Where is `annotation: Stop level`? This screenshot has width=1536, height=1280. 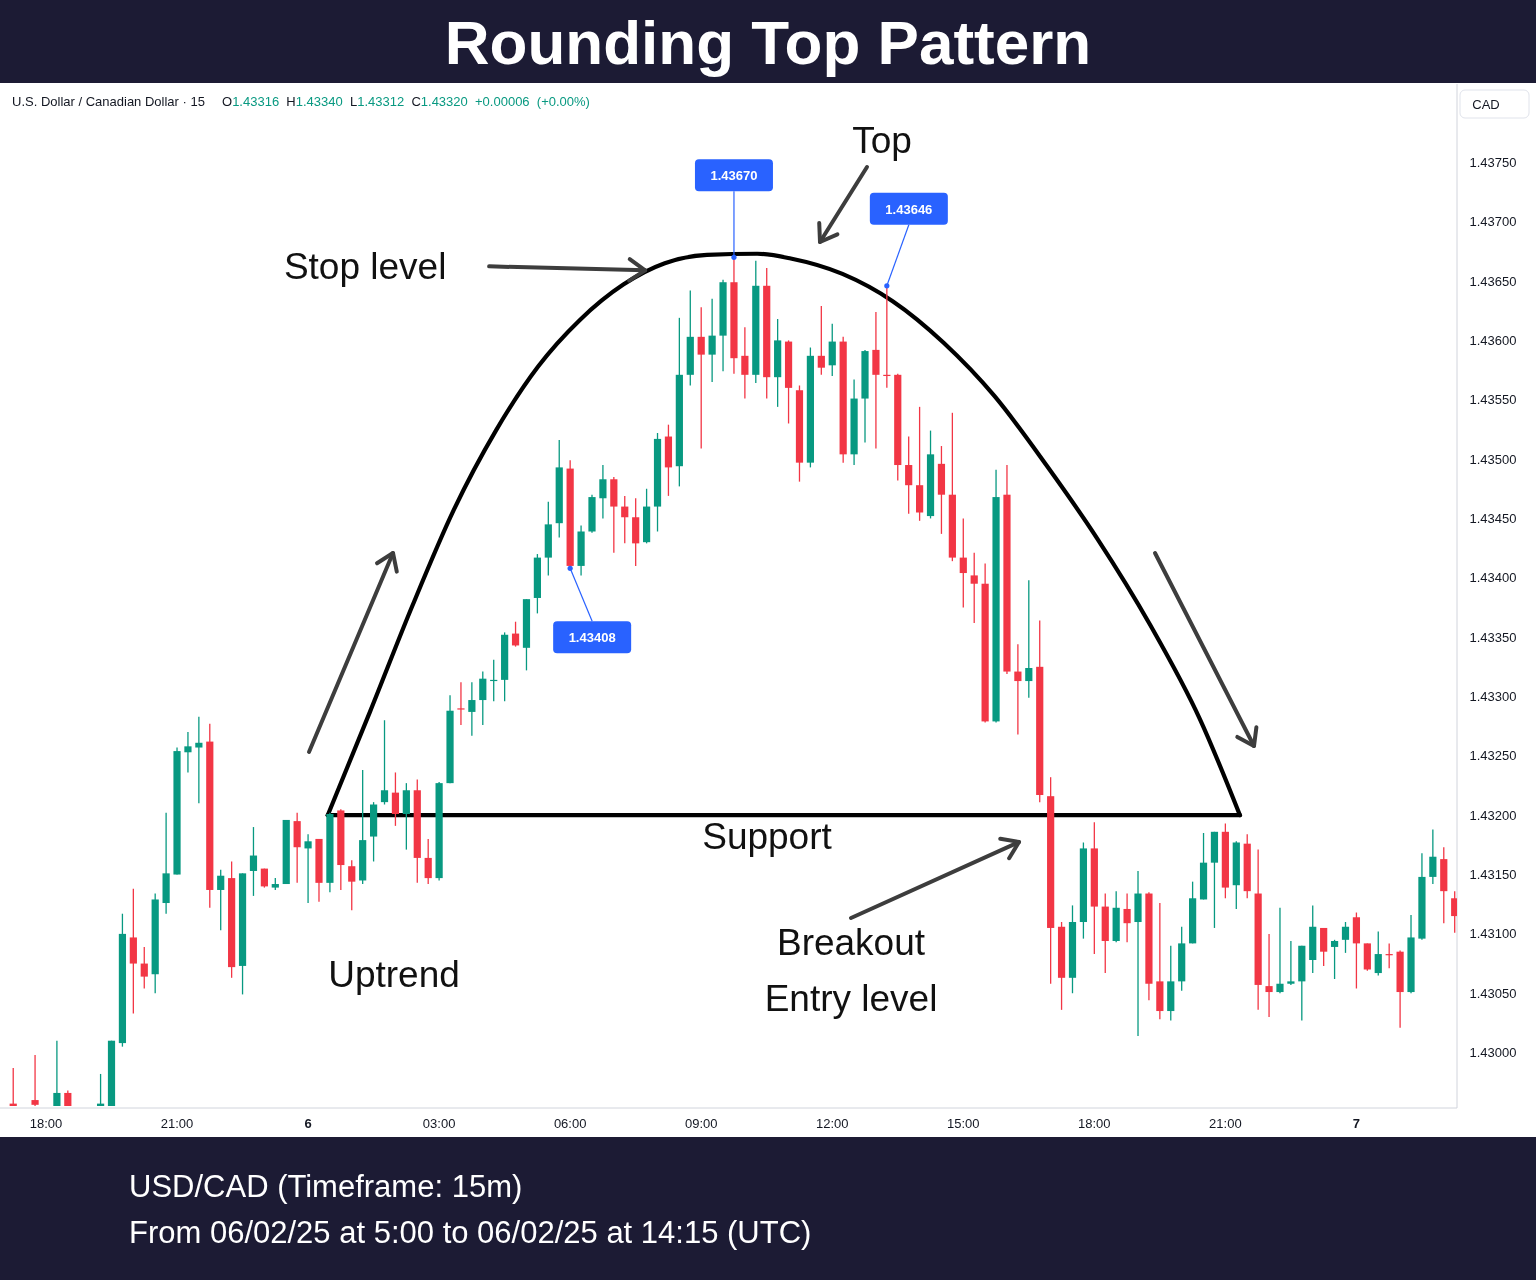
annotation: Stop level is located at coordinates (365, 266).